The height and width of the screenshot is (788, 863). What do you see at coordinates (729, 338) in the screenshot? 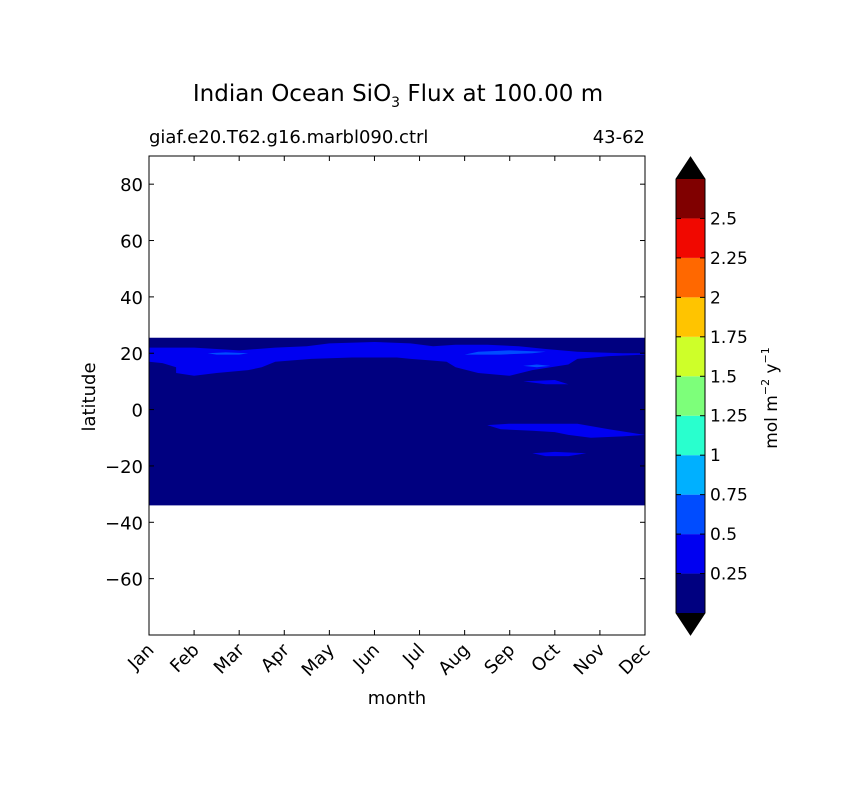
I see `colorbar-tick-label: 1.75` at bounding box center [729, 338].